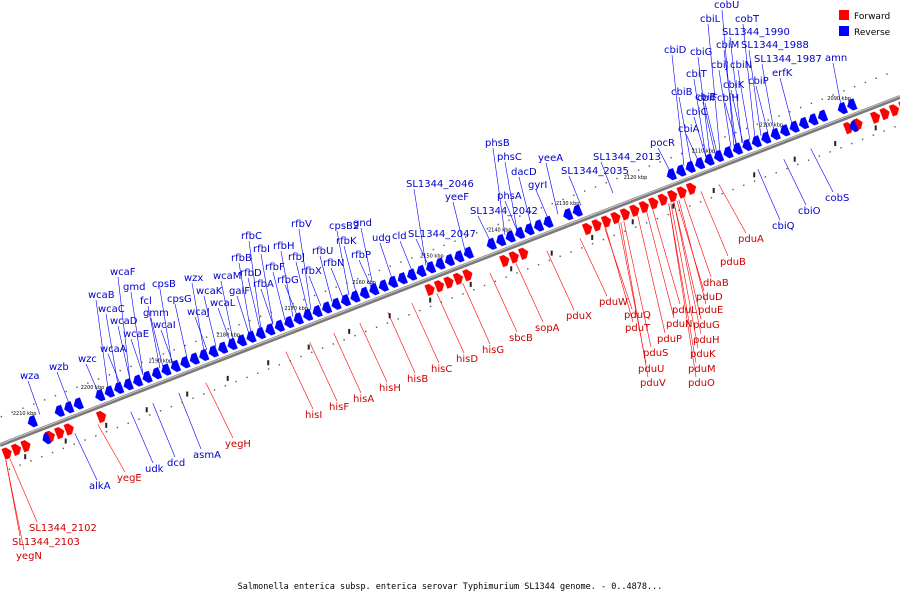  I want to click on gene-label-reverse: cpsG, so click(179, 299).